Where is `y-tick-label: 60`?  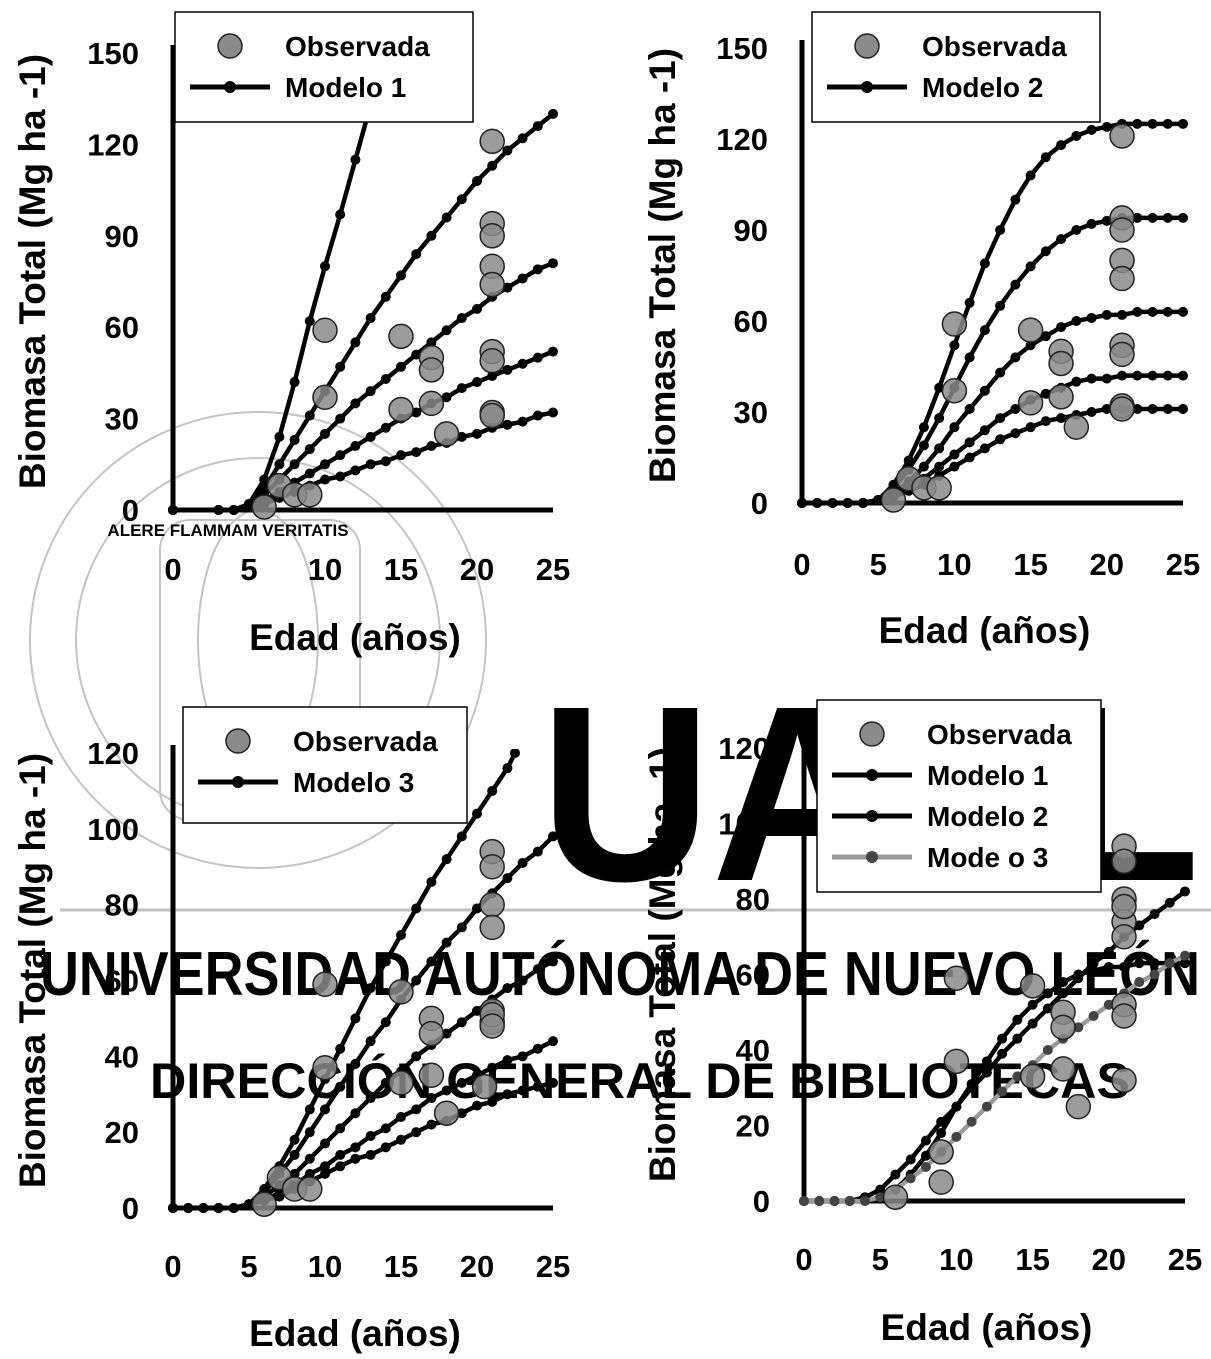 y-tick-label: 60 is located at coordinates (751, 321).